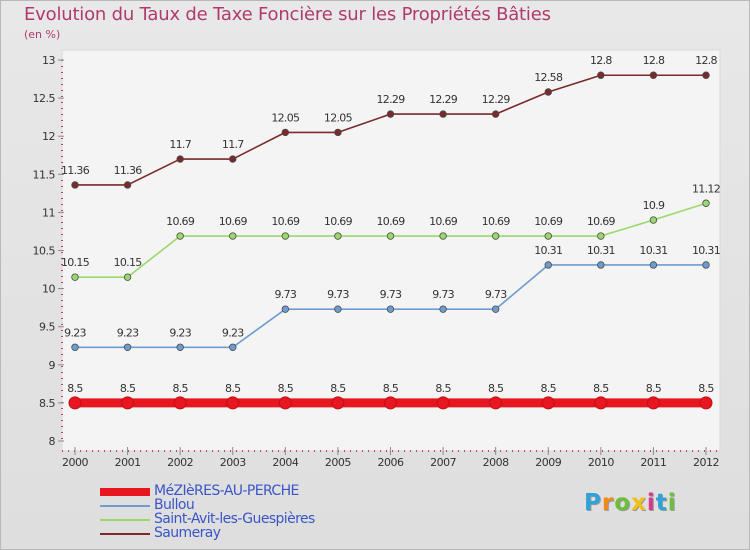 This screenshot has height=550, width=750. I want to click on logo-letter: t, so click(661, 503).